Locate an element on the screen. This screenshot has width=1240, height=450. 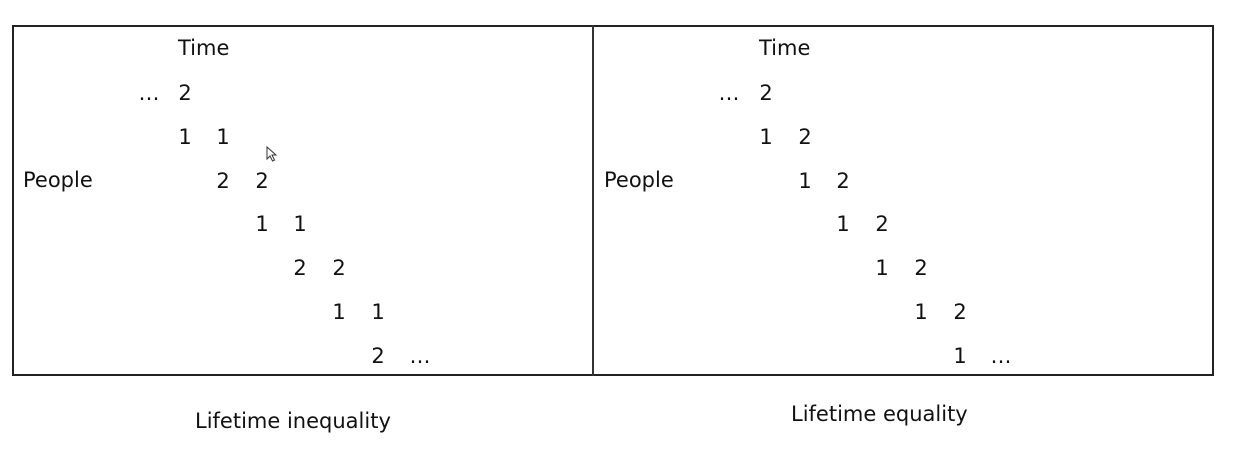
mouse-pointer-icon is located at coordinates (272, 154).